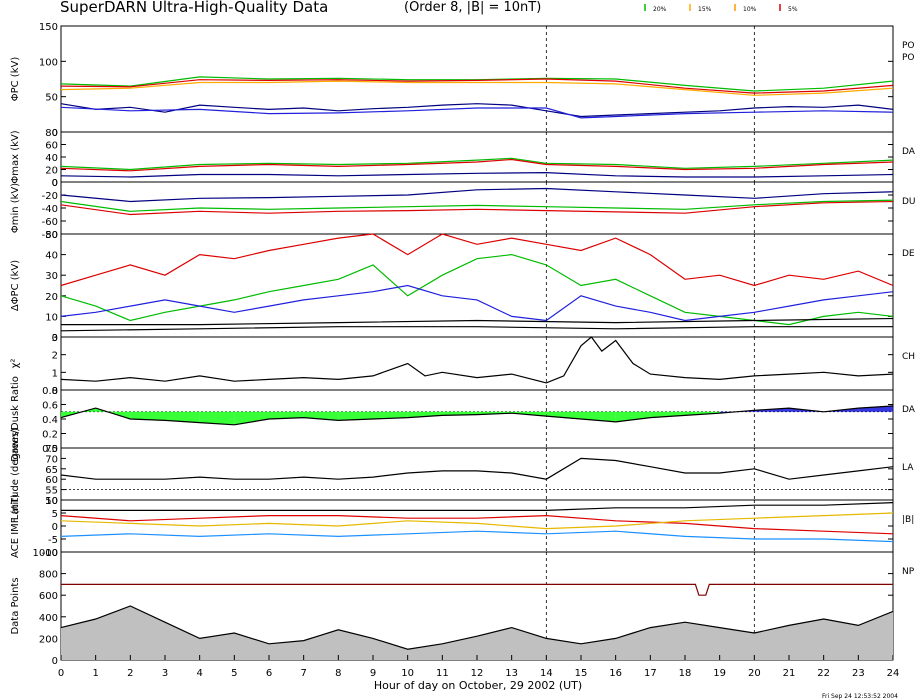  What do you see at coordinates (908, 410) in the screenshot?
I see `right-label: DA` at bounding box center [908, 410].